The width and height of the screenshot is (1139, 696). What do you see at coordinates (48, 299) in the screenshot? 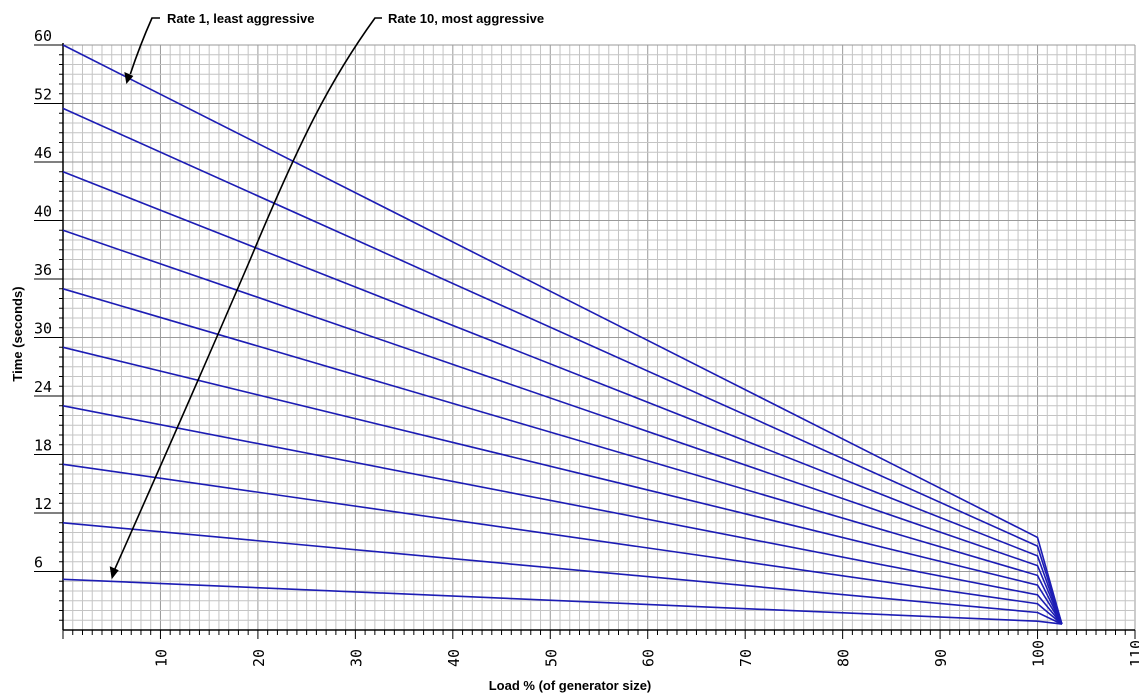
I see `y-tick-labels: 6 12 18 24 30 36 40 46 52 60` at bounding box center [48, 299].